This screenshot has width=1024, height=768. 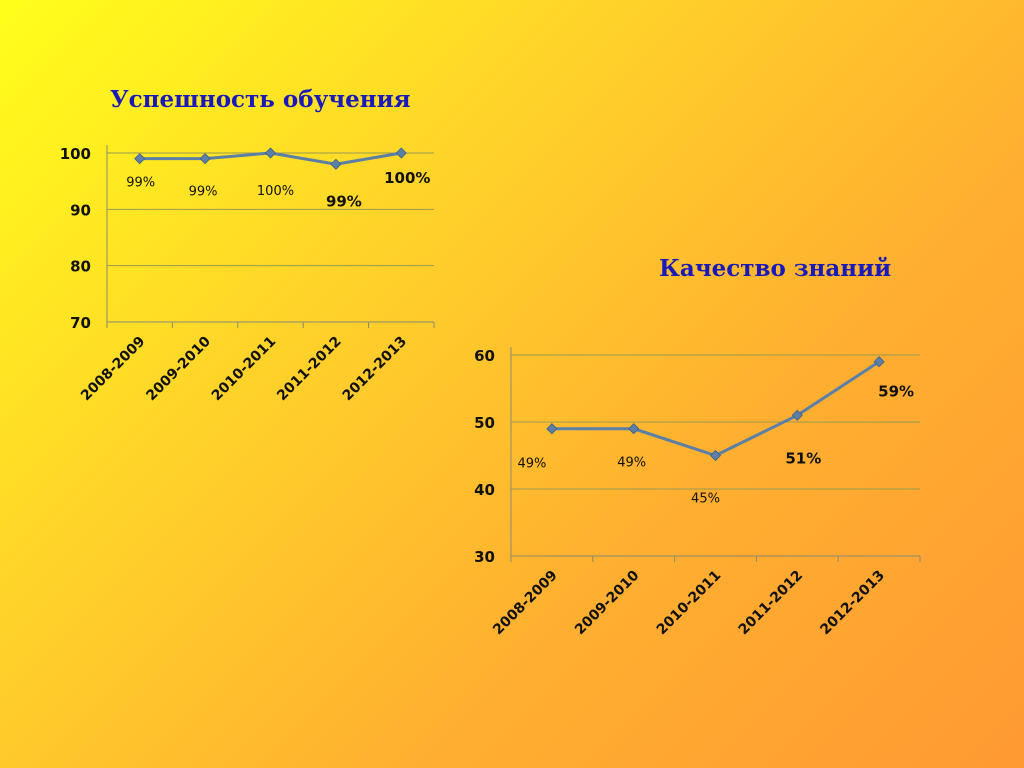 What do you see at coordinates (484, 423) in the screenshot?
I see `y-tick-label: 50` at bounding box center [484, 423].